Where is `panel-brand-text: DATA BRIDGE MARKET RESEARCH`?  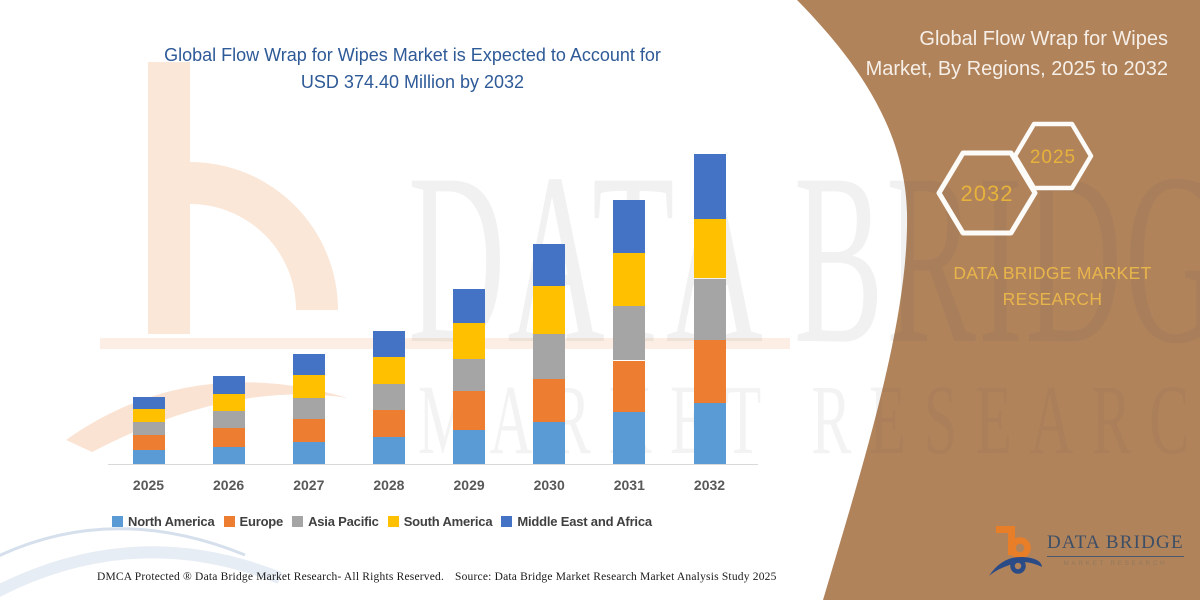
panel-brand-text: DATA BRIDGE MARKET RESEARCH is located at coordinates (1052, 286).